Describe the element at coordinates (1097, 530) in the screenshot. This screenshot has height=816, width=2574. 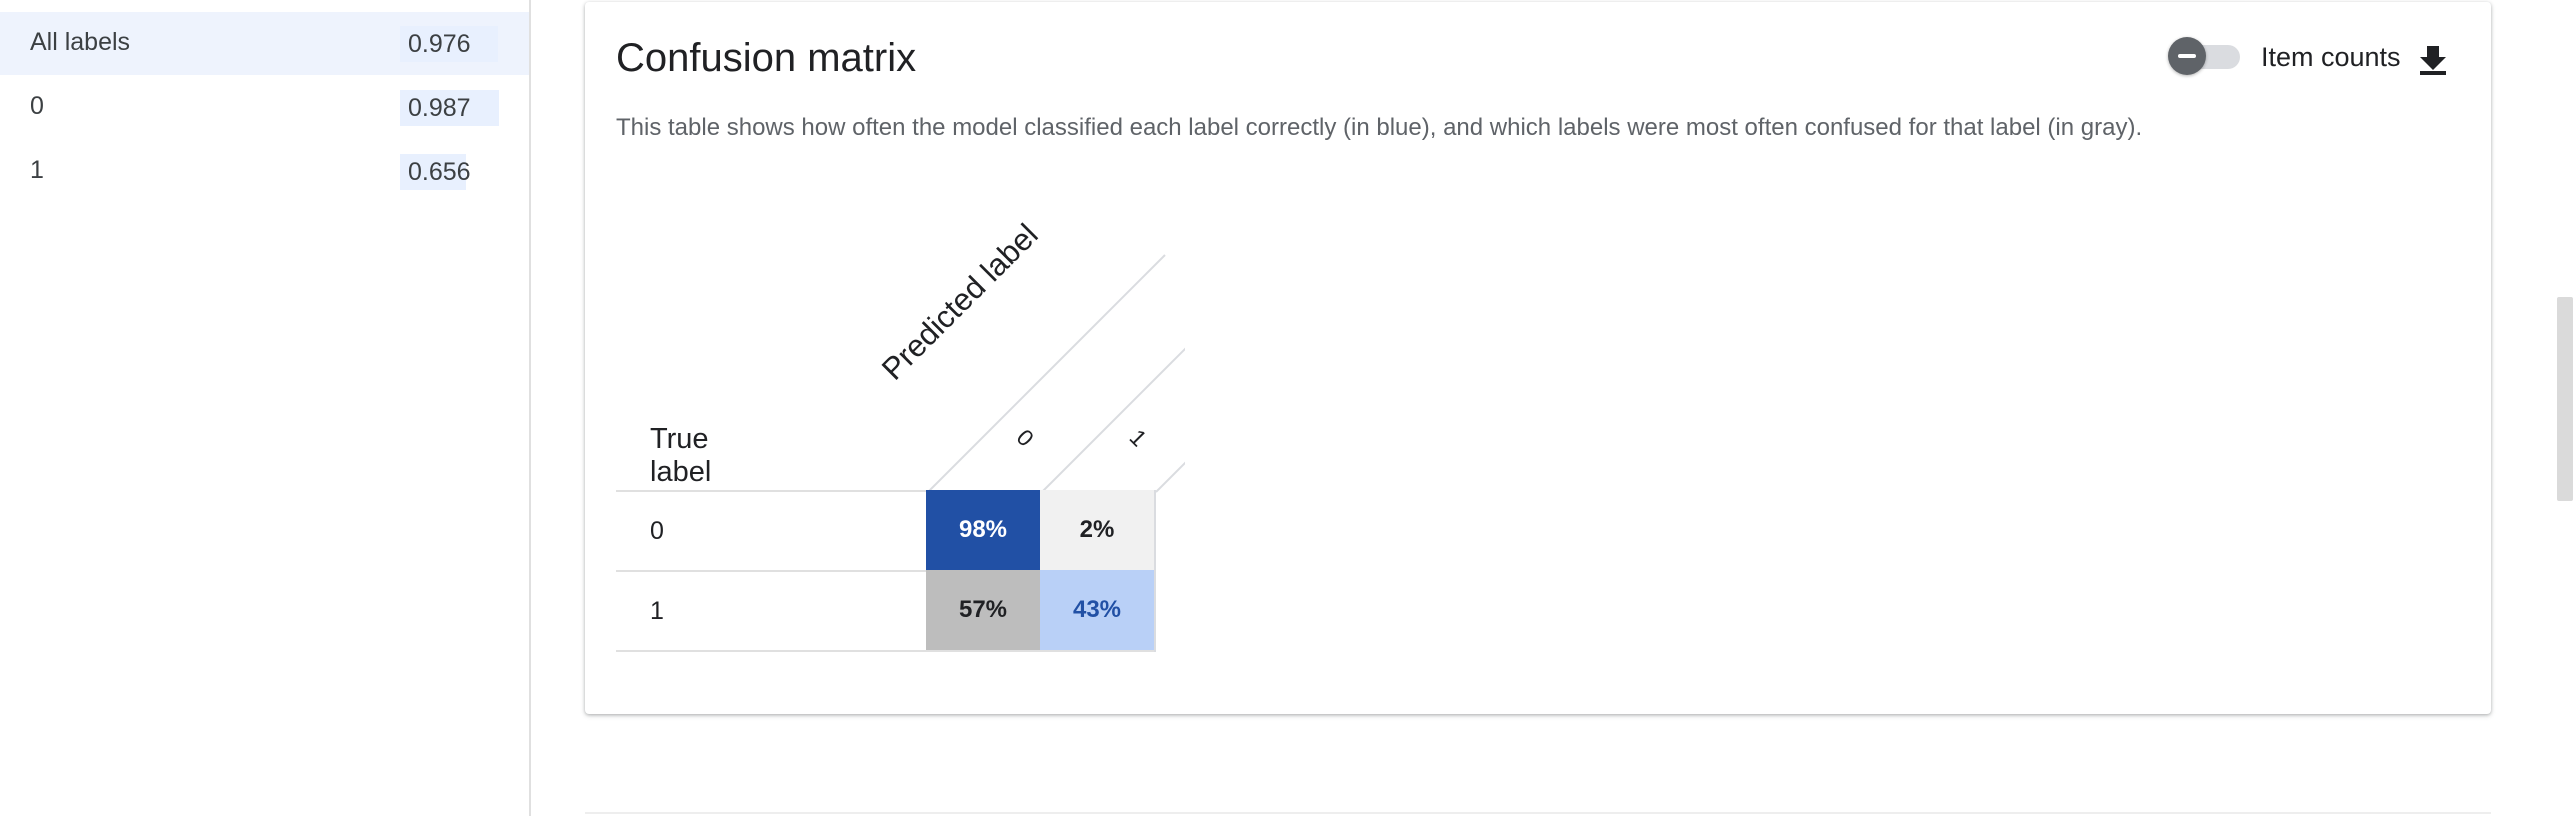
I see `matrix-cell: 2%` at that location.